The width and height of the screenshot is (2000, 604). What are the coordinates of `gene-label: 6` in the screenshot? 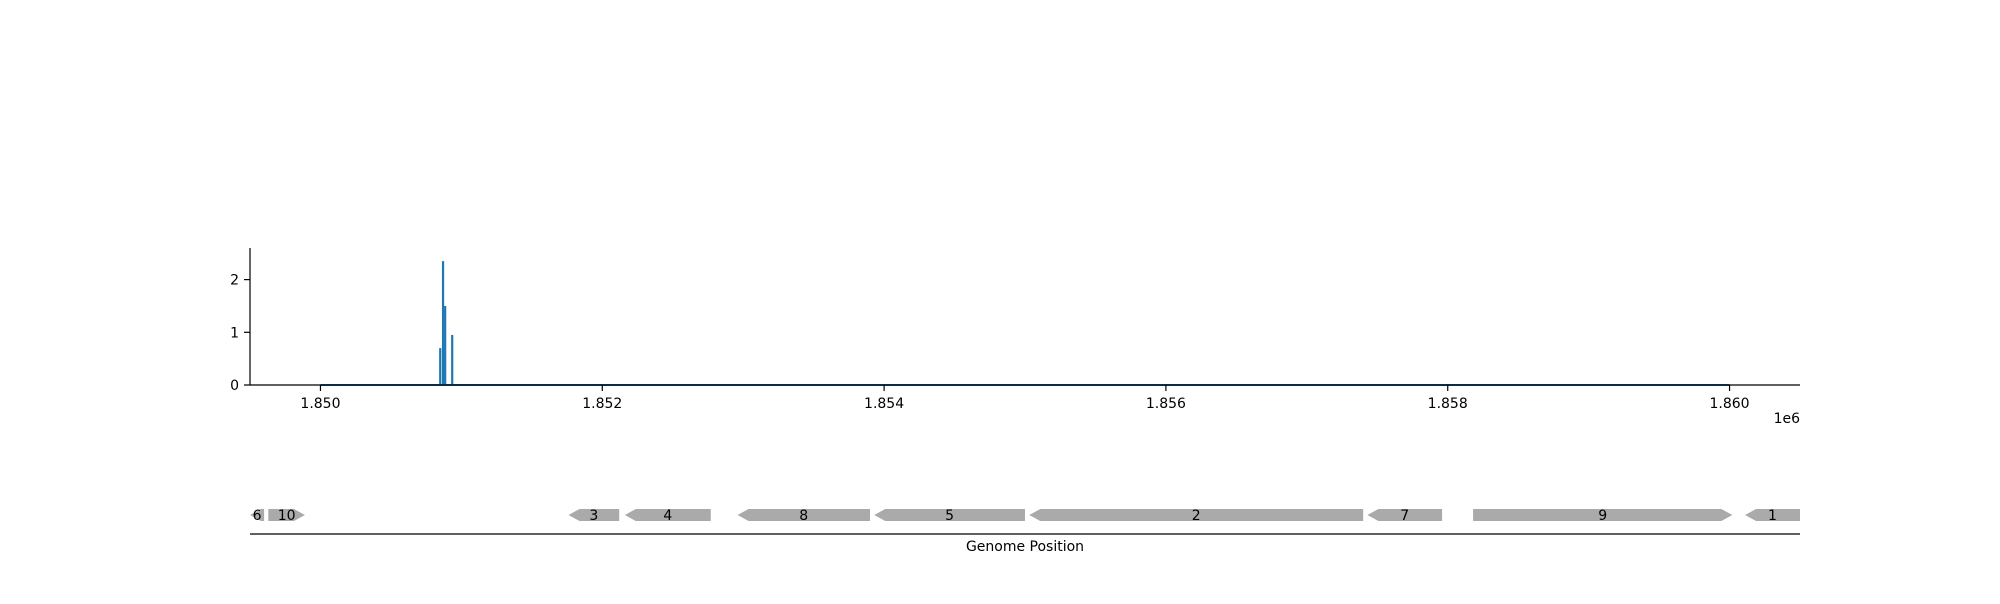 It's located at (257, 516).